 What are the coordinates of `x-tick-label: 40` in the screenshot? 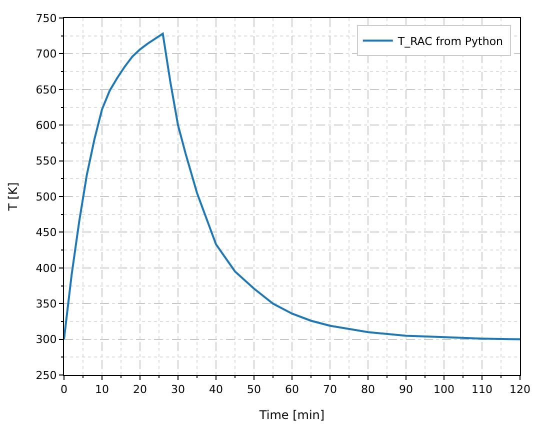 It's located at (216, 389).